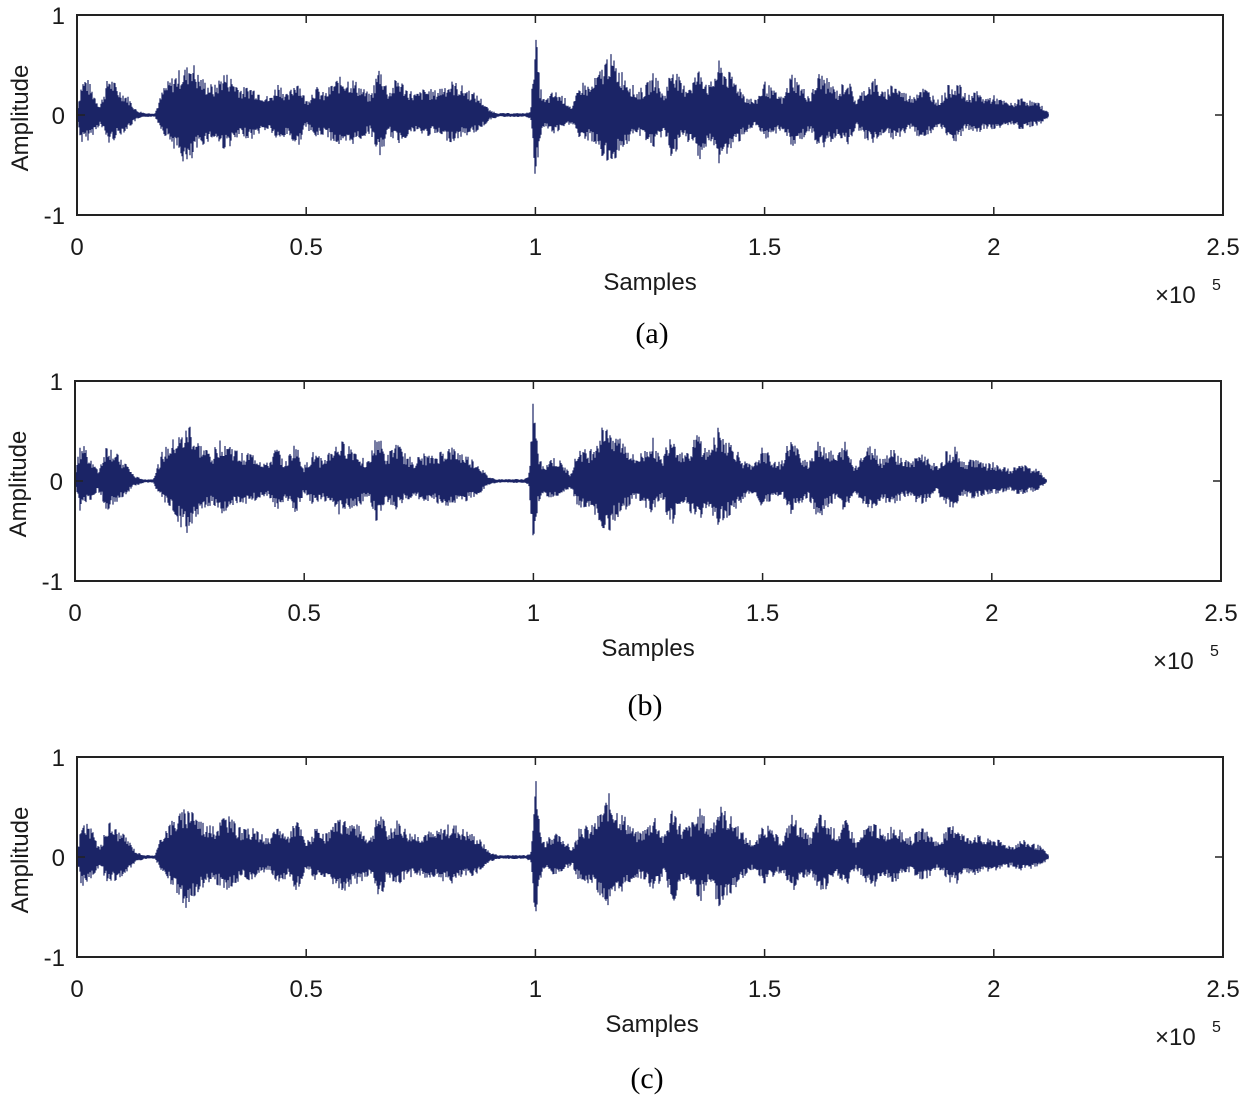 This screenshot has height=1102, width=1250. Describe the element at coordinates (1175, 1037) in the screenshot. I see `x-multiplier-base-c: ×10` at that location.